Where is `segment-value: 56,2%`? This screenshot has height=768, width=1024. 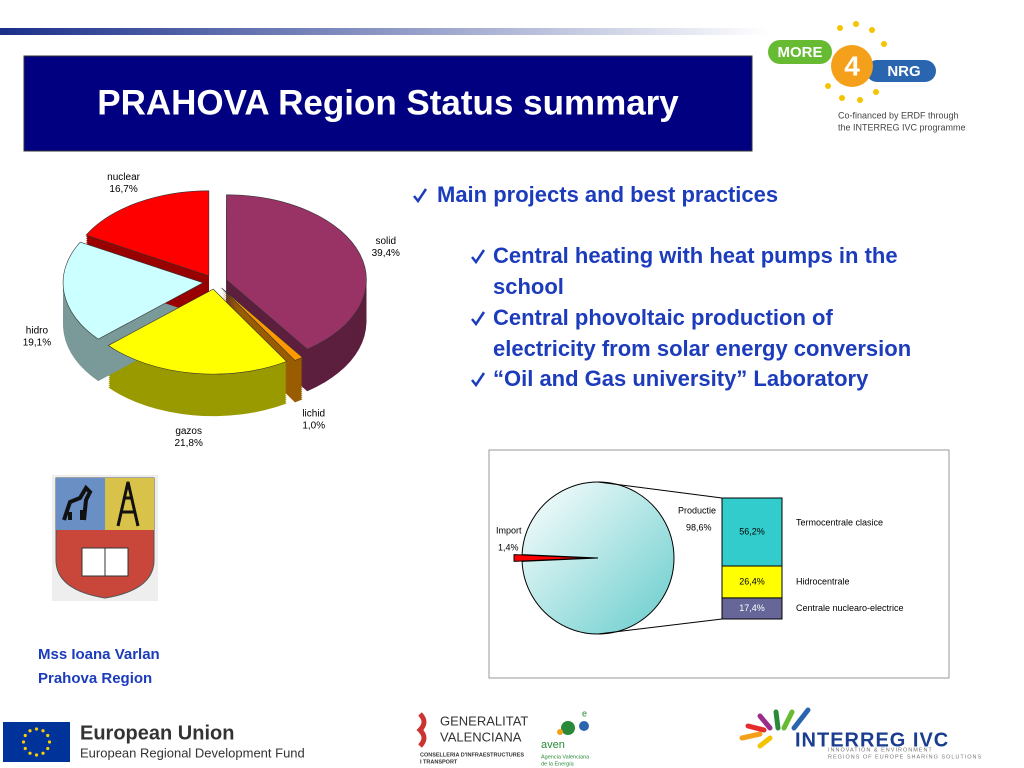
segment-value: 56,2% is located at coordinates (752, 531).